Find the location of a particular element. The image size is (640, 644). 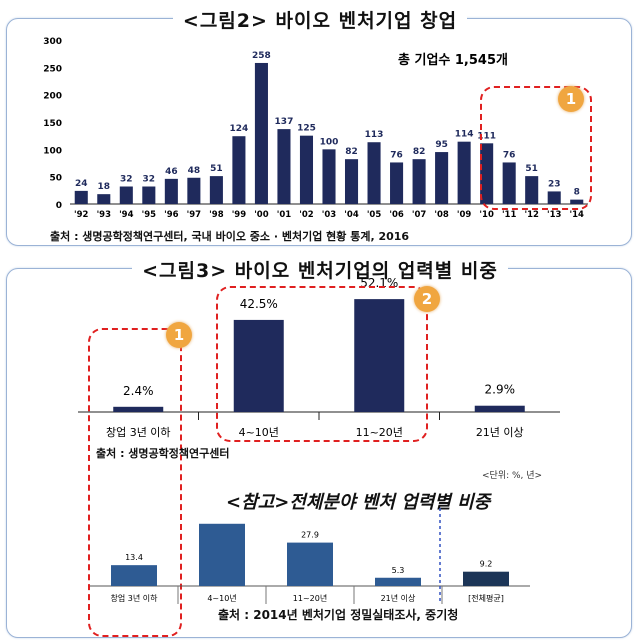

figure2-x-tick-label: '92 is located at coordinates (81, 215).